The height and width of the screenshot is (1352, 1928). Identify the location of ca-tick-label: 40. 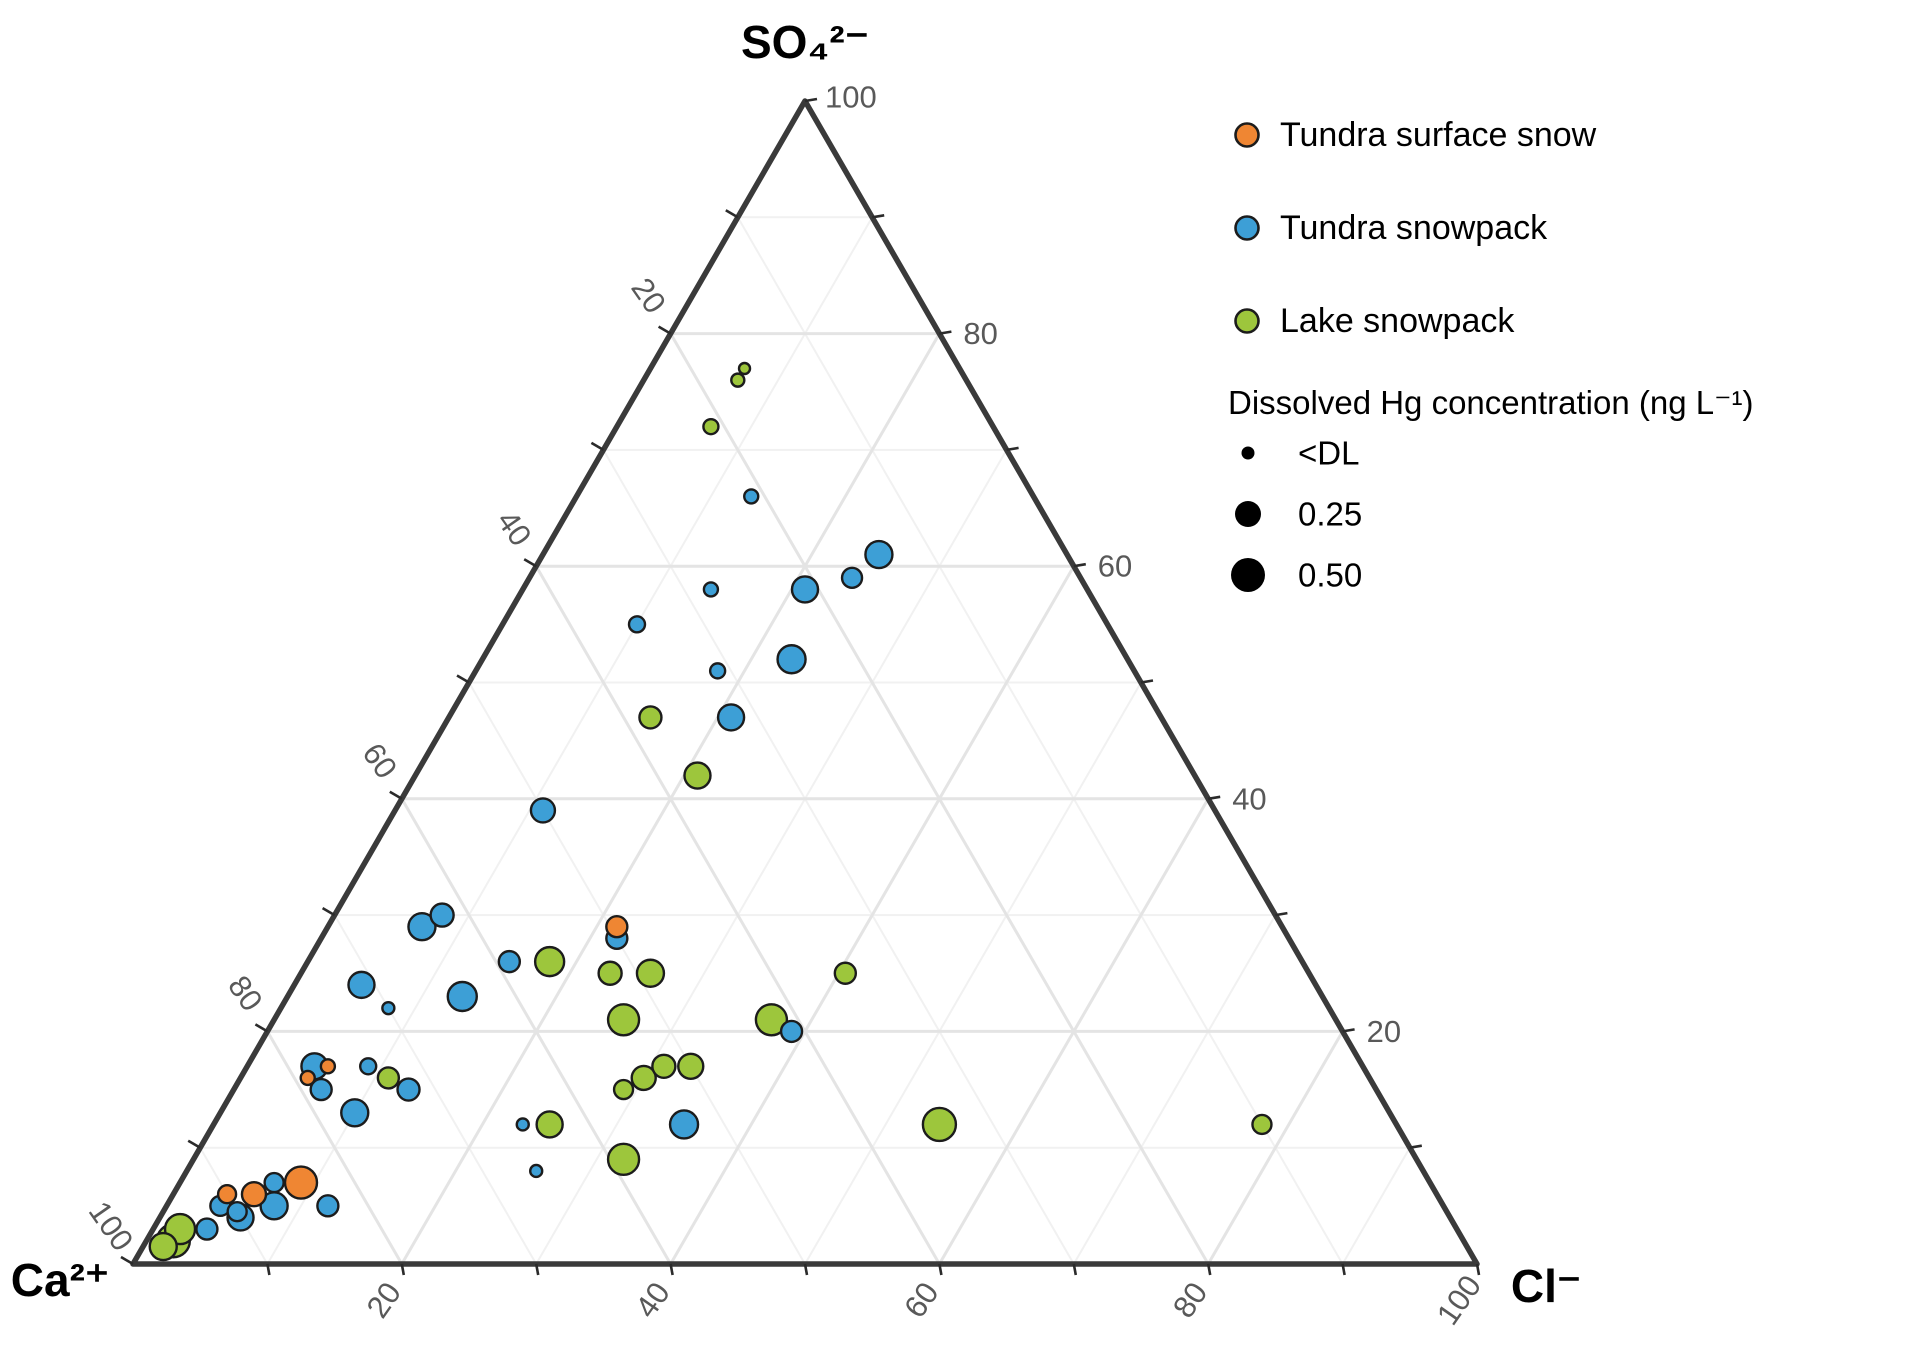
(514, 528).